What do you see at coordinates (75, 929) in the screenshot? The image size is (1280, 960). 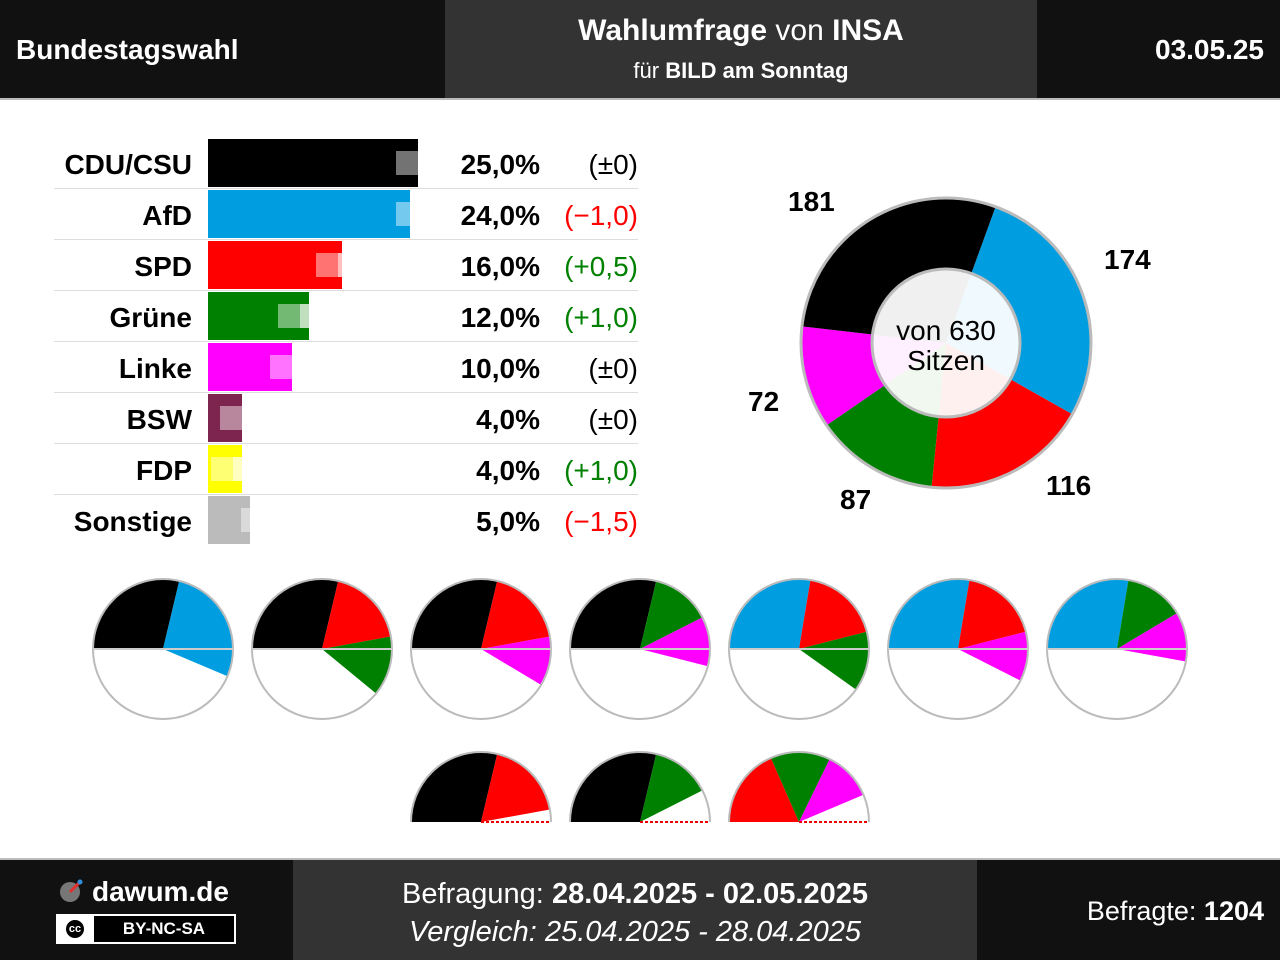 I see `cc-icon: cc` at bounding box center [75, 929].